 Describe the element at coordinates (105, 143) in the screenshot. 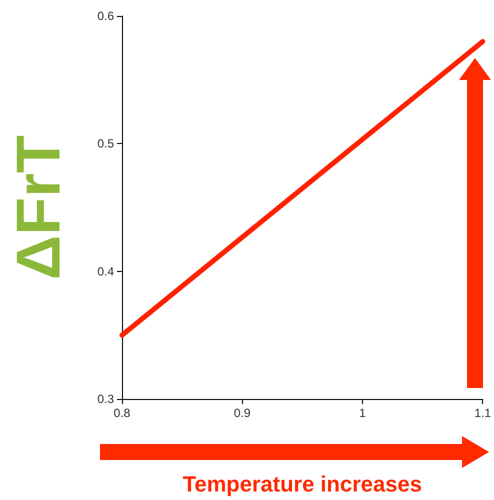

I see `y-tick-label: 0.5` at that location.